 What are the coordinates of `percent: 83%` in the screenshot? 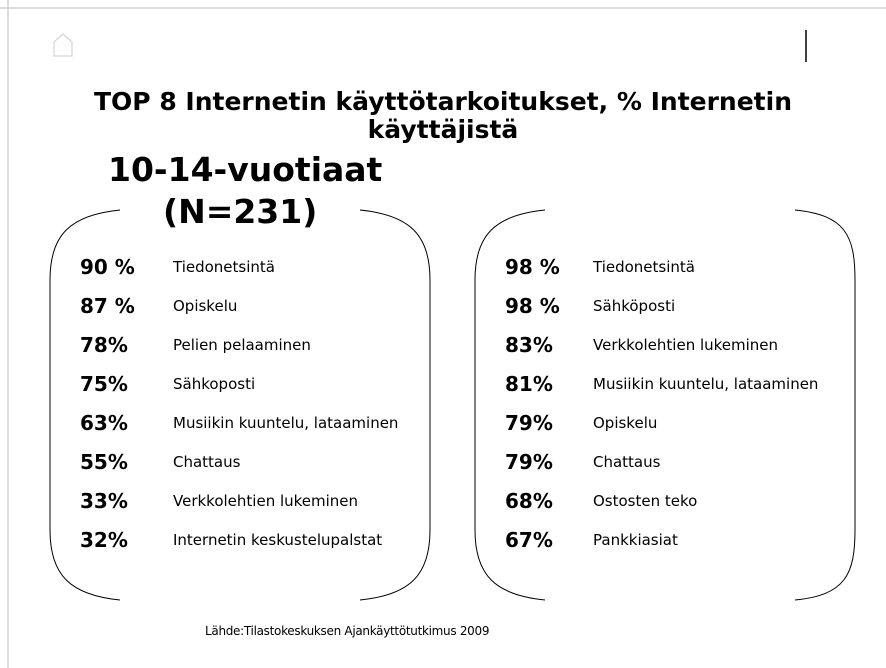 It's located at (529, 345).